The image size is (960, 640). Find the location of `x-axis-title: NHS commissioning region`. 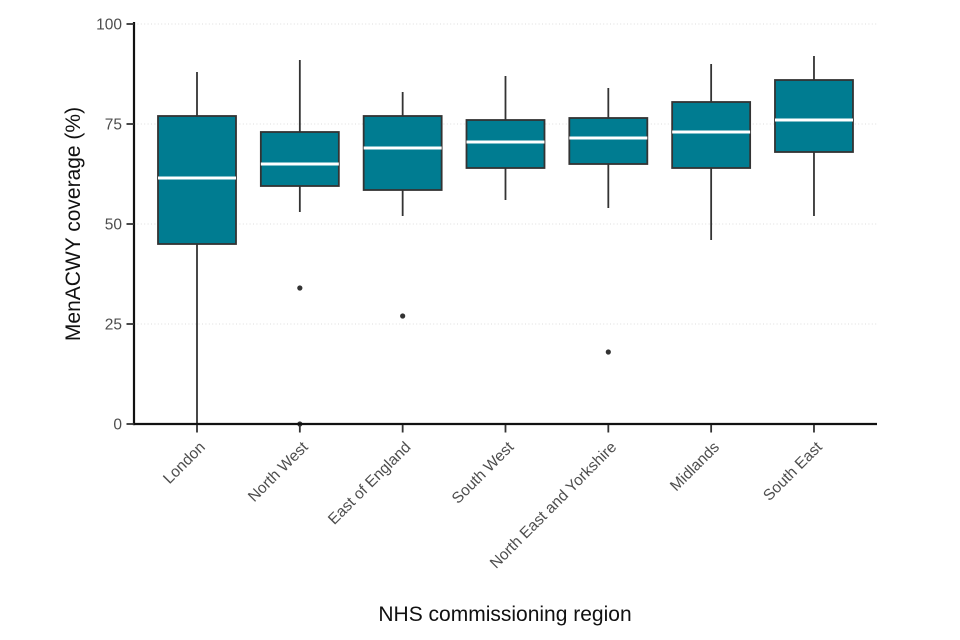

x-axis-title: NHS commissioning region is located at coordinates (504, 614).